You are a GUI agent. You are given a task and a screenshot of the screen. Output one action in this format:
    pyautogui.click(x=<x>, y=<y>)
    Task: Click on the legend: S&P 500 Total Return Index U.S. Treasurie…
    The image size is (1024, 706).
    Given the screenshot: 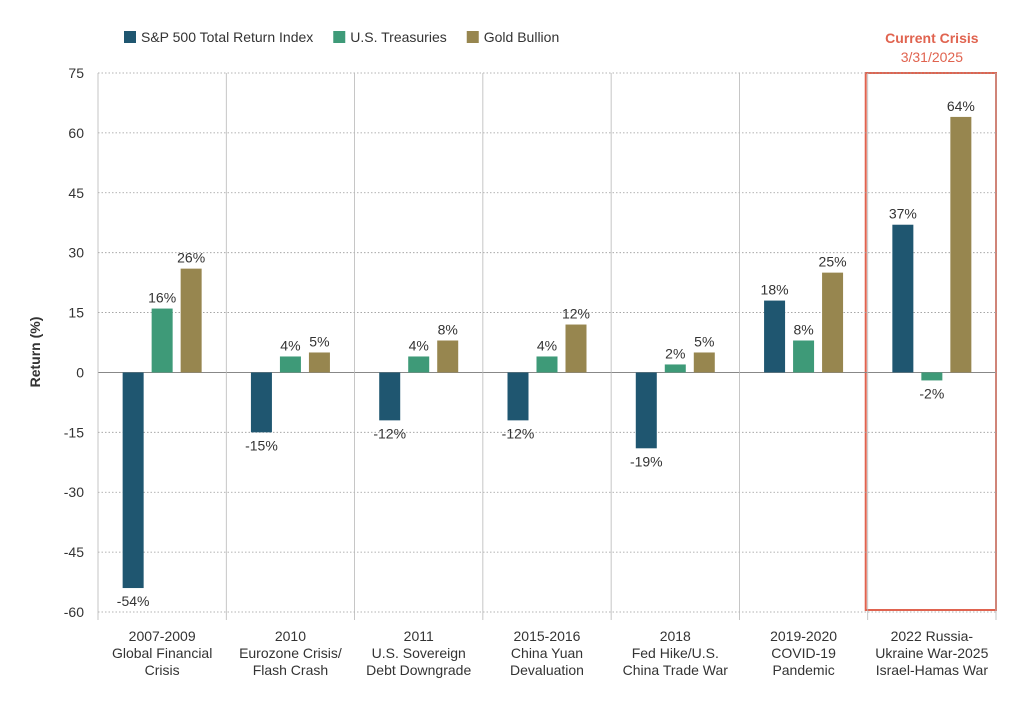 What is the action you would take?
    pyautogui.click(x=341, y=37)
    